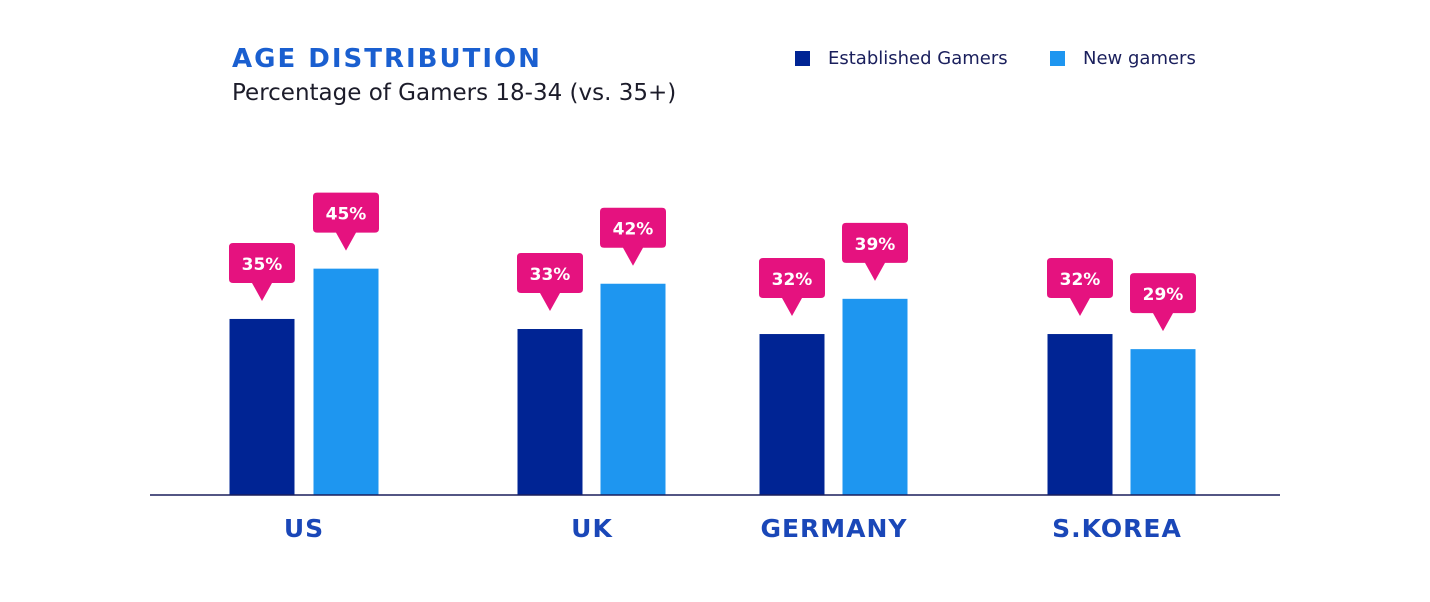 The width and height of the screenshot is (1430, 602). What do you see at coordinates (875, 245) in the screenshot?
I see `value-label: 39%` at bounding box center [875, 245].